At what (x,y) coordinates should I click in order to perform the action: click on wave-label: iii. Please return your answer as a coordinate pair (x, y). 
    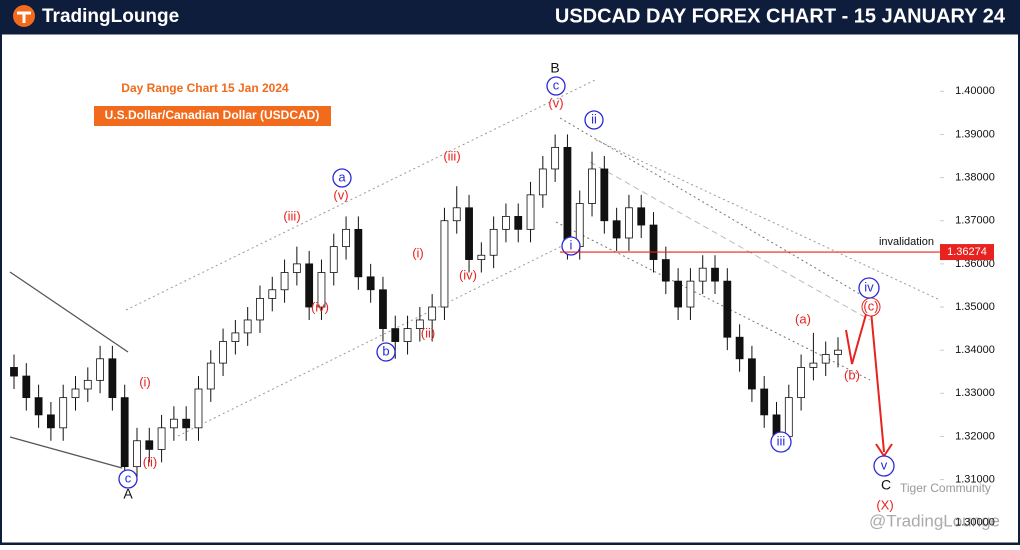
    Looking at the image, I should click on (781, 440).